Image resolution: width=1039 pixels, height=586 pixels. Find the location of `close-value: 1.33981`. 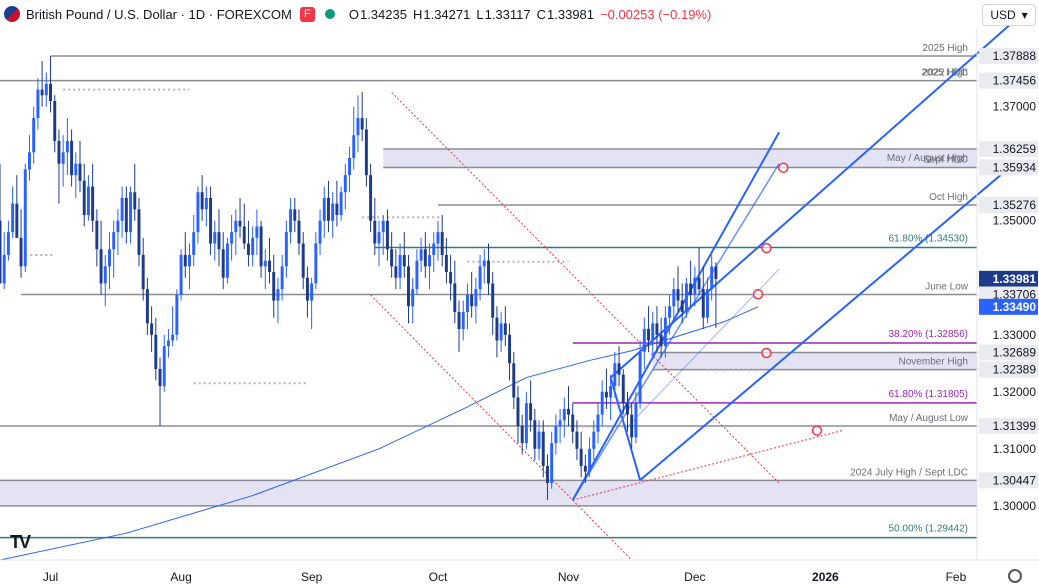

close-value: 1.33981 is located at coordinates (571, 14).